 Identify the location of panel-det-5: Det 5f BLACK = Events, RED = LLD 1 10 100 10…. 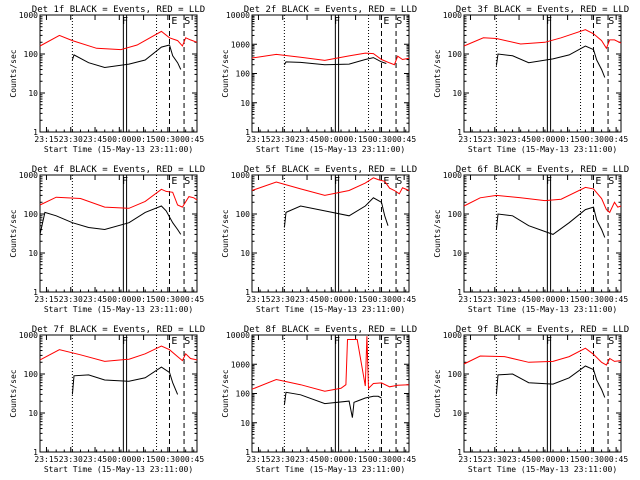
(319, 239).